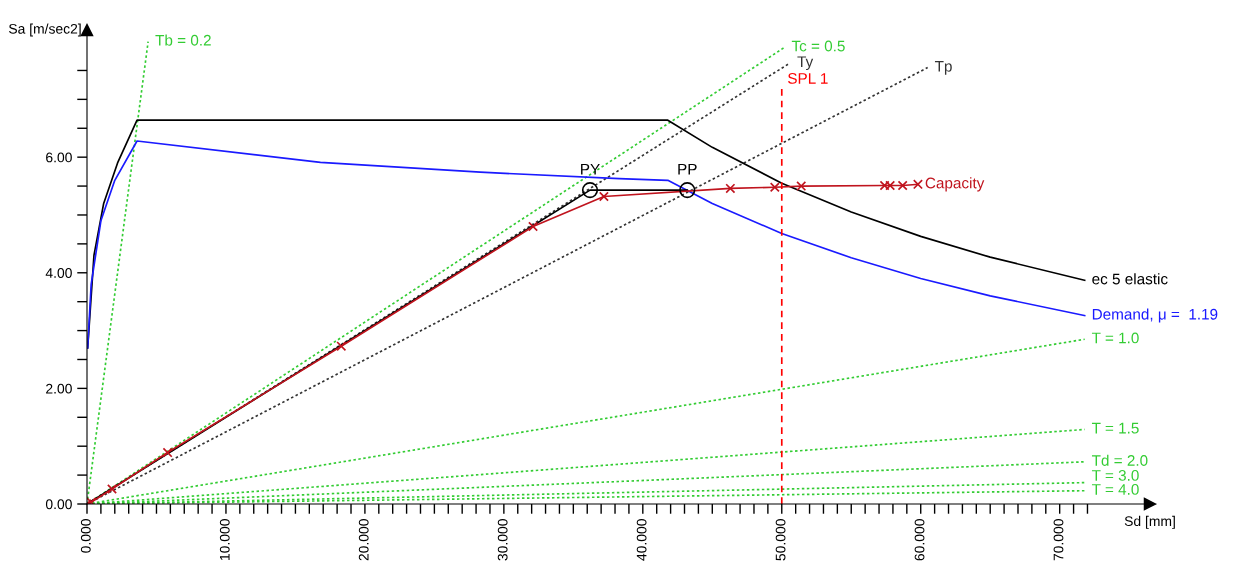 Image resolution: width=1235 pixels, height=563 pixels. I want to click on x-tick-label: 60.000, so click(919, 540).